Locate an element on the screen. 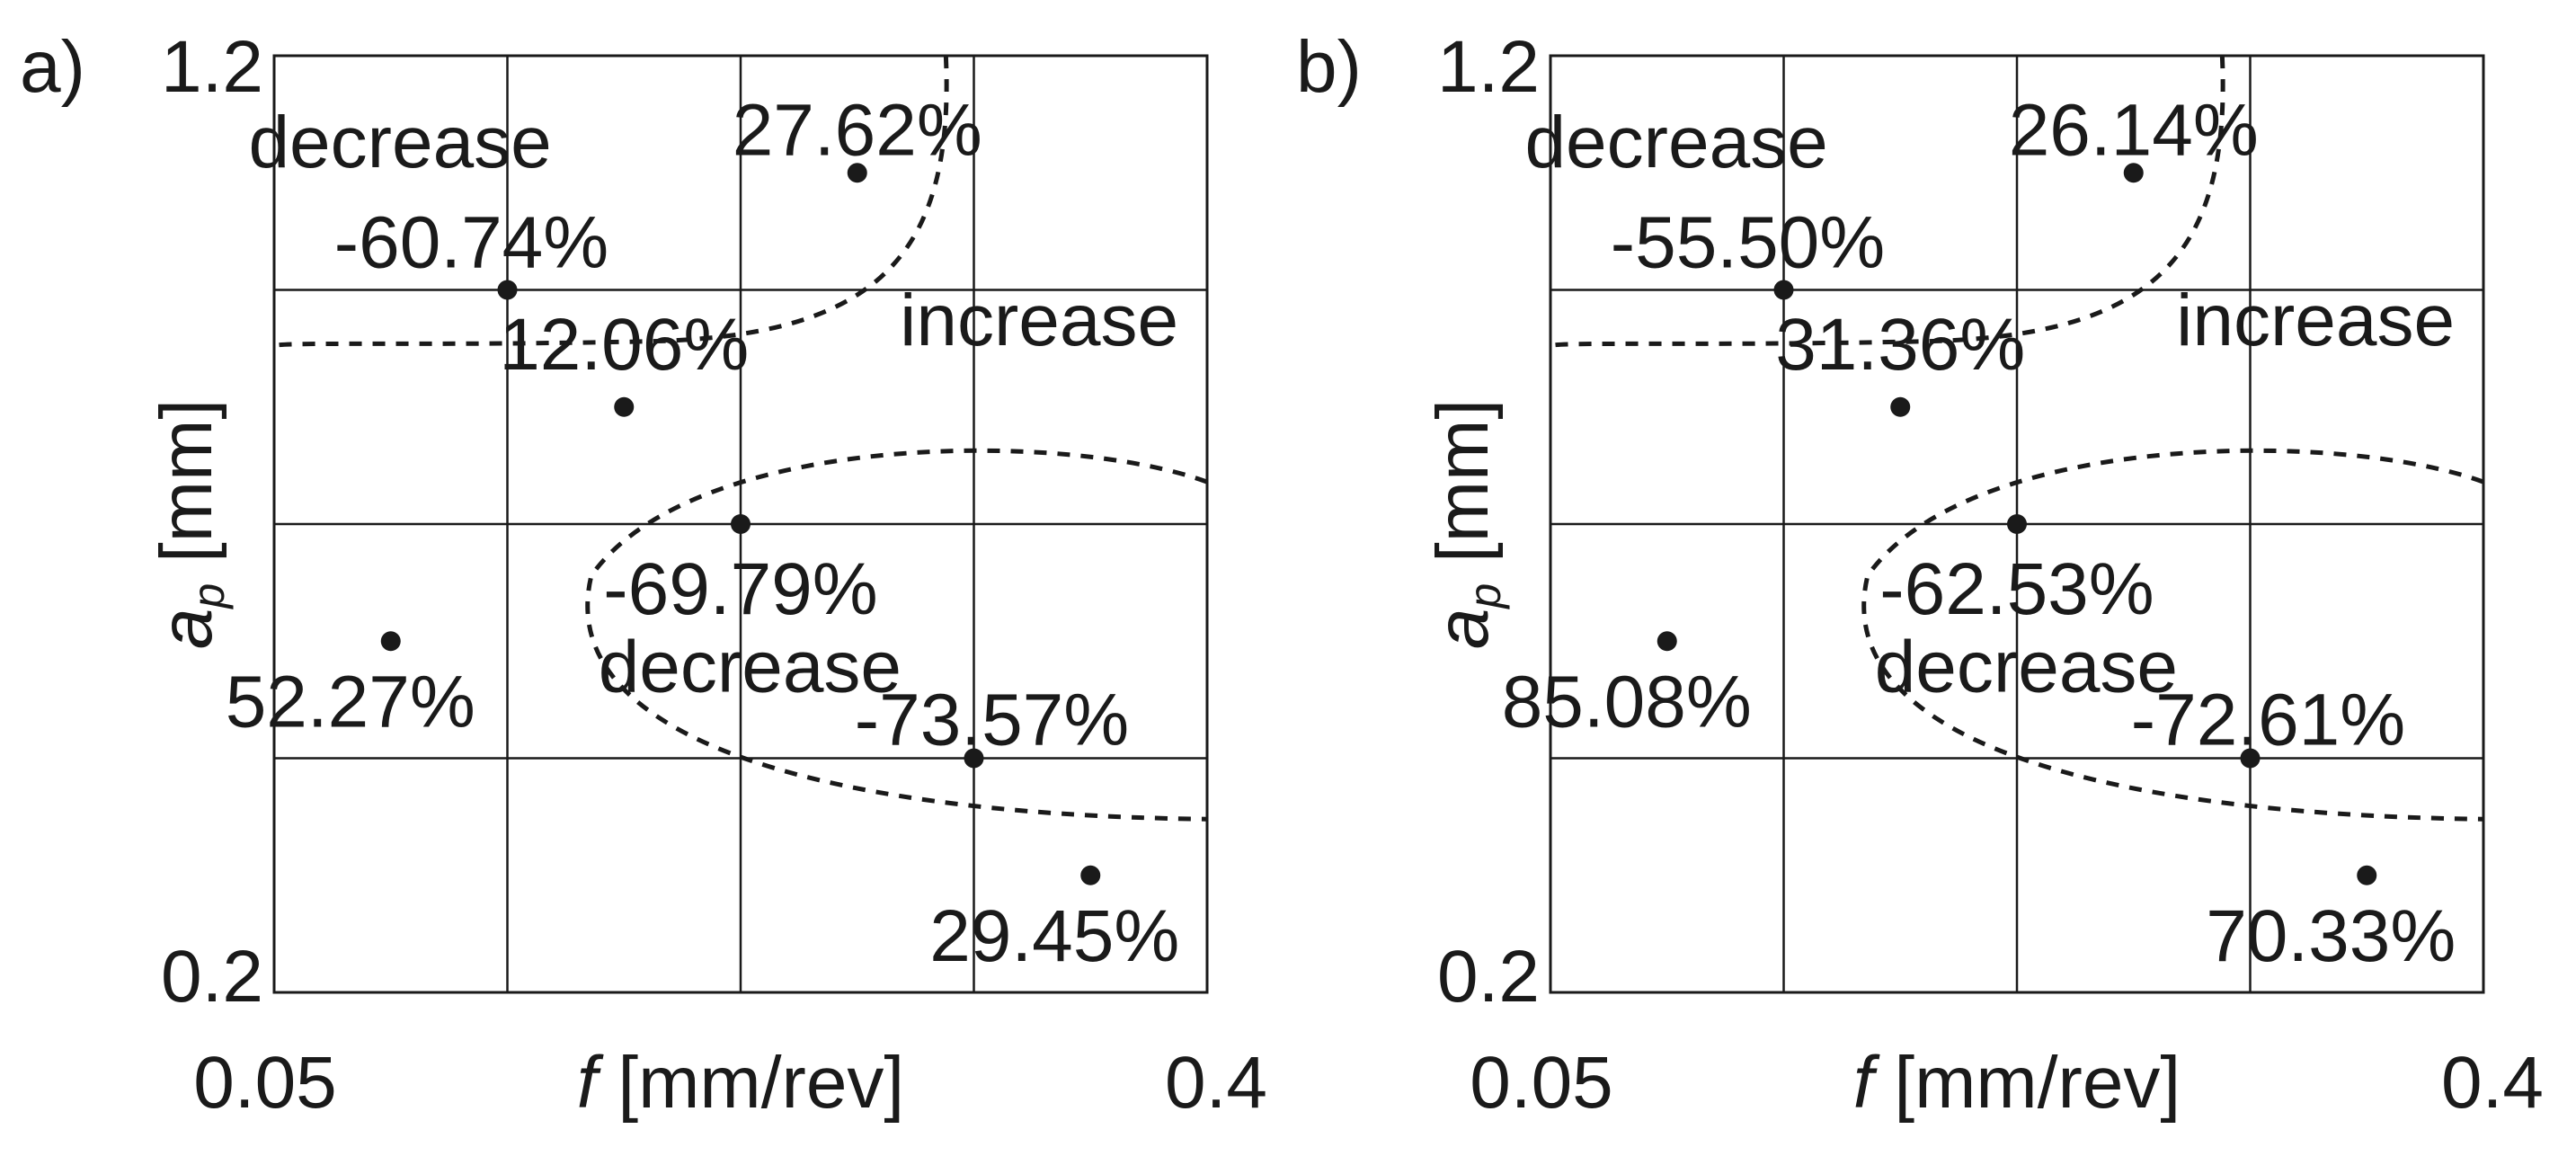  data-label: 29.45% is located at coordinates (1054, 936).